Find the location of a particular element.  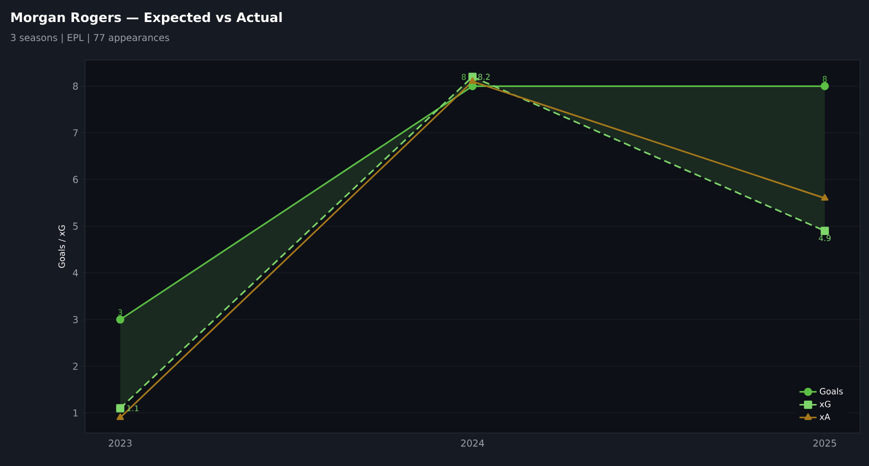

legend-label: xA is located at coordinates (825, 417).